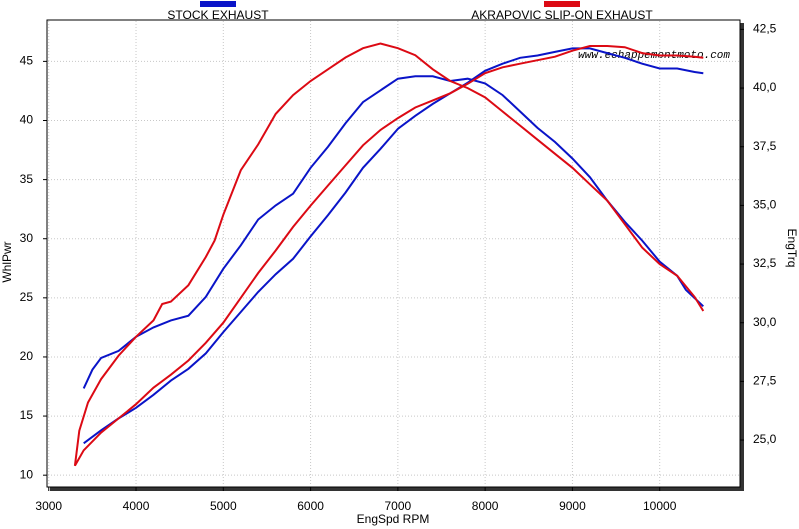 Image resolution: width=799 pixels, height=529 pixels. I want to click on y-tick-label: 35, so click(27, 179).